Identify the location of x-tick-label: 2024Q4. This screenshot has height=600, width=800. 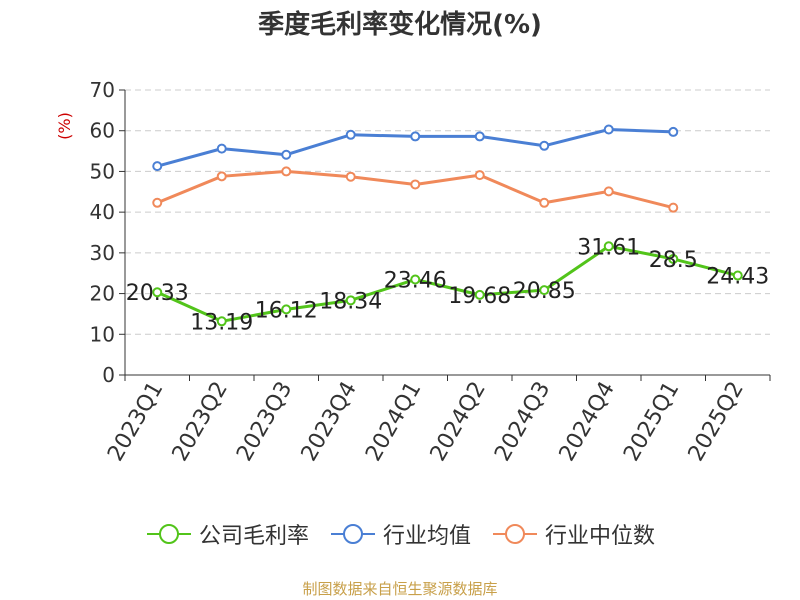
(587, 422).